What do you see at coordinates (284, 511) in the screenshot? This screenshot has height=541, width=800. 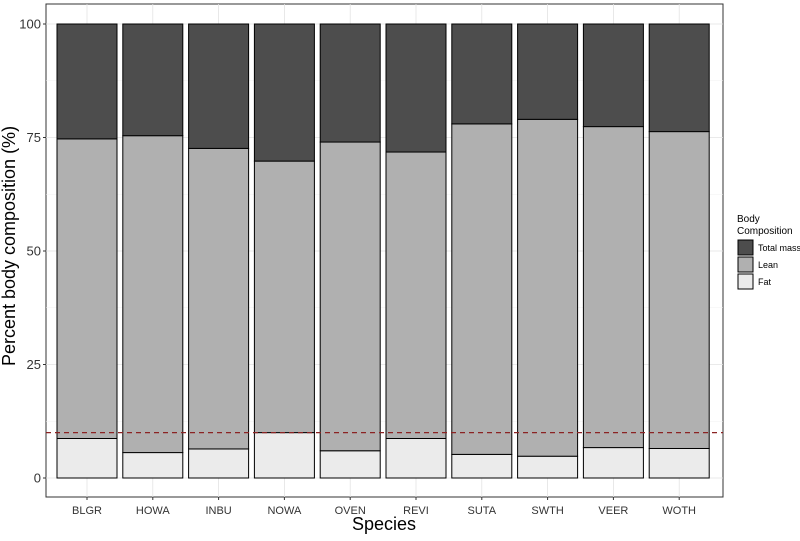 I see `x-tick-label-nowa: NOWA` at bounding box center [284, 511].